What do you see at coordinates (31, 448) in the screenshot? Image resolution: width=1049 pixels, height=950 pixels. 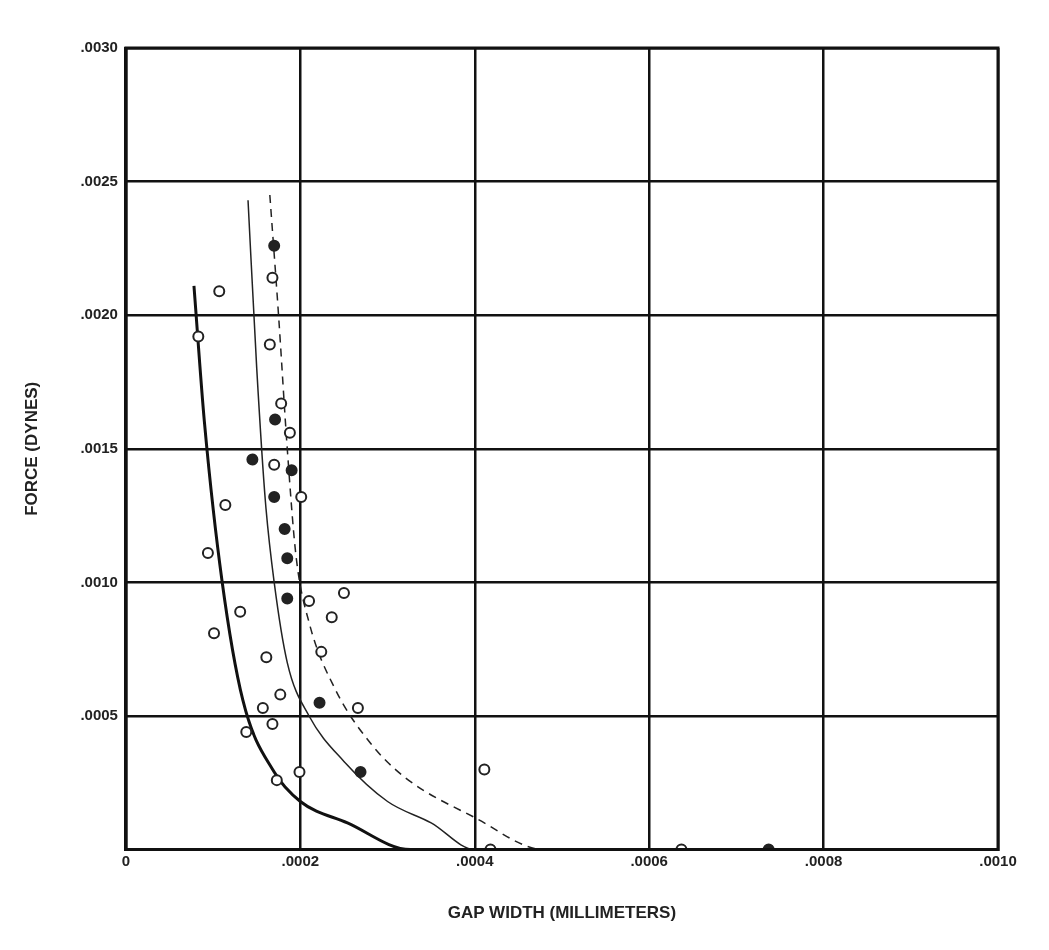 I see `y-axis-title: FORCE (DYNES)` at bounding box center [31, 448].